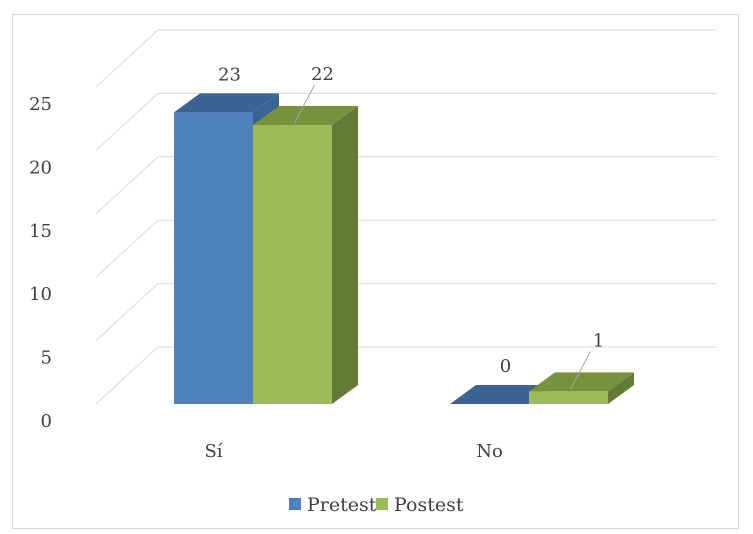 This screenshot has height=534, width=753. What do you see at coordinates (322, 74) in the screenshot?
I see `data-label: 22` at bounding box center [322, 74].